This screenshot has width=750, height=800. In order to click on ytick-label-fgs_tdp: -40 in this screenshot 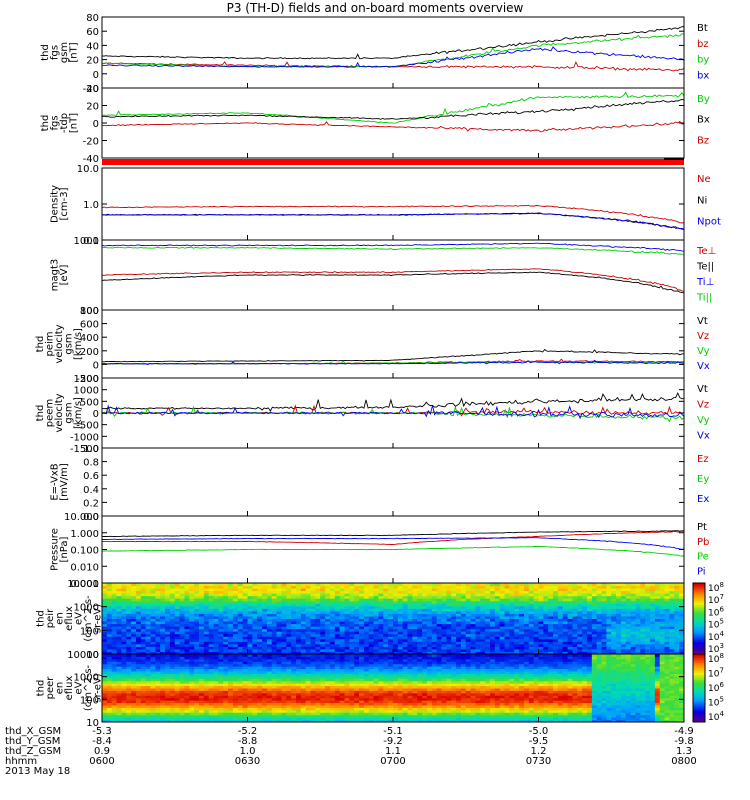, I will do `click(91, 159)`.